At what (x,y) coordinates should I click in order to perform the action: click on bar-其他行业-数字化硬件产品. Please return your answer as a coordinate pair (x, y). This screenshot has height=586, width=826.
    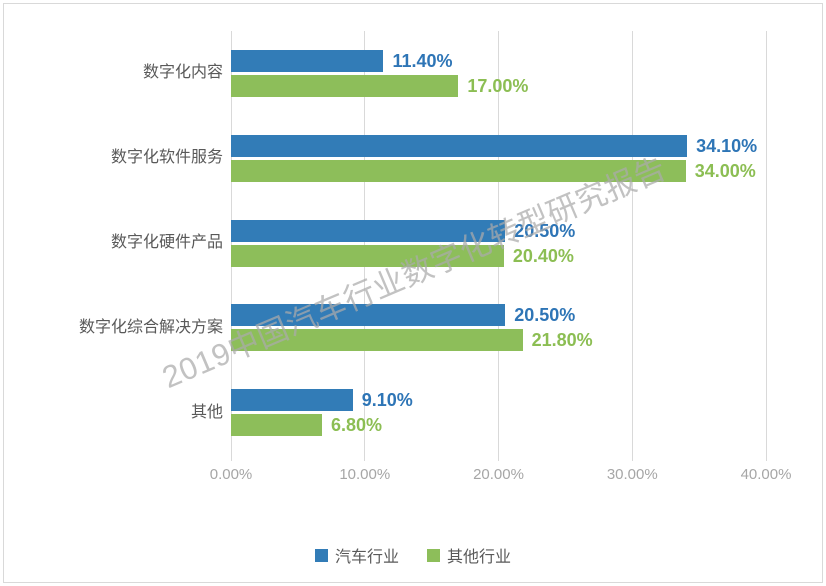
    Looking at the image, I should click on (367, 255).